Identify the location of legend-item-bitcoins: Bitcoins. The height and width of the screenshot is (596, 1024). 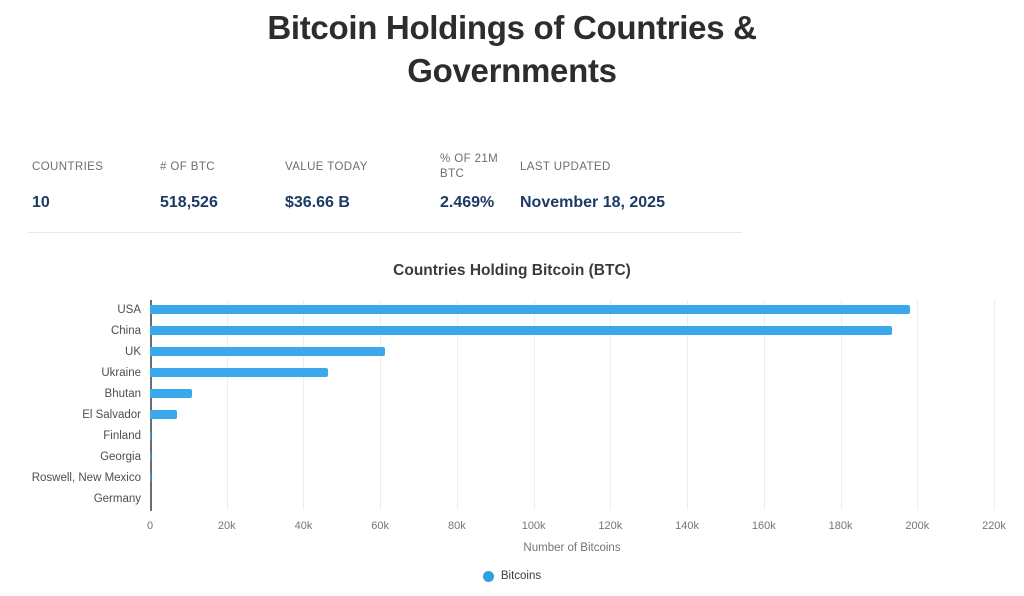
(512, 576).